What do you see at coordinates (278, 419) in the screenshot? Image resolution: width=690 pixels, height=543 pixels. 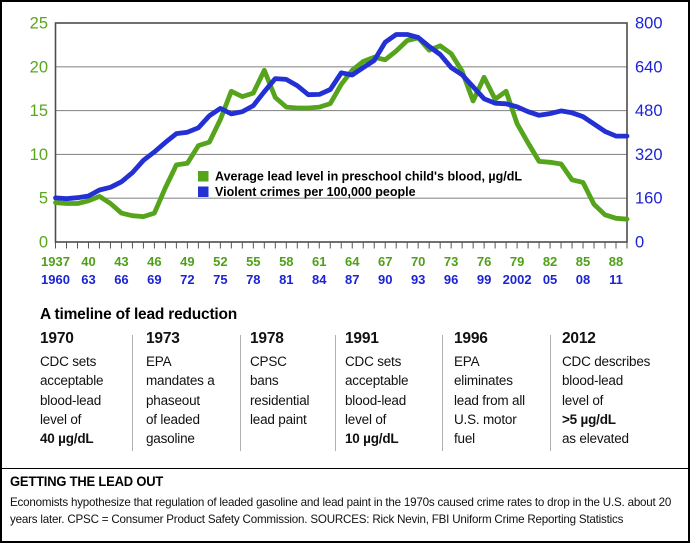 I see `timeline-text-line: lead paint` at bounding box center [278, 419].